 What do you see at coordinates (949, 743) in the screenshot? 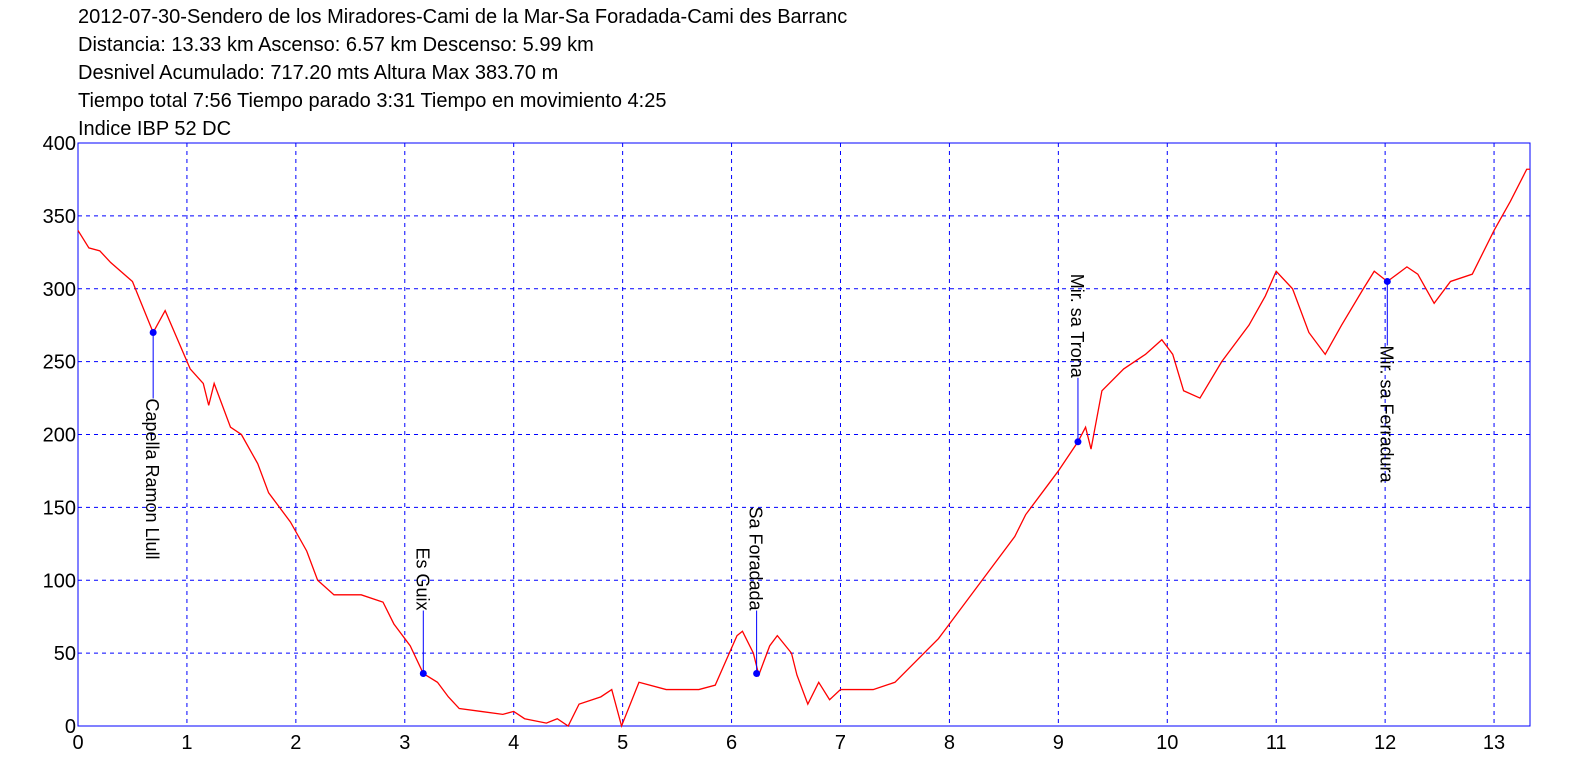
I see `x-tick-label: 8` at bounding box center [949, 743].